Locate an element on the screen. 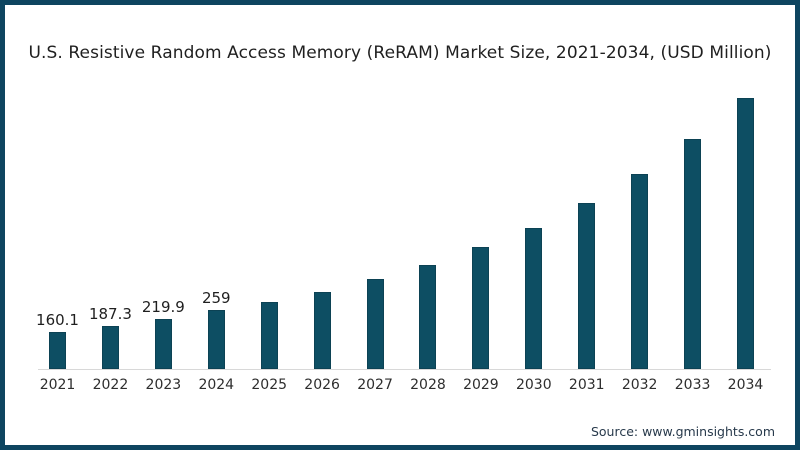 The width and height of the screenshot is (800, 450). bar-group-2023: 219.9 is located at coordinates (163, 230).